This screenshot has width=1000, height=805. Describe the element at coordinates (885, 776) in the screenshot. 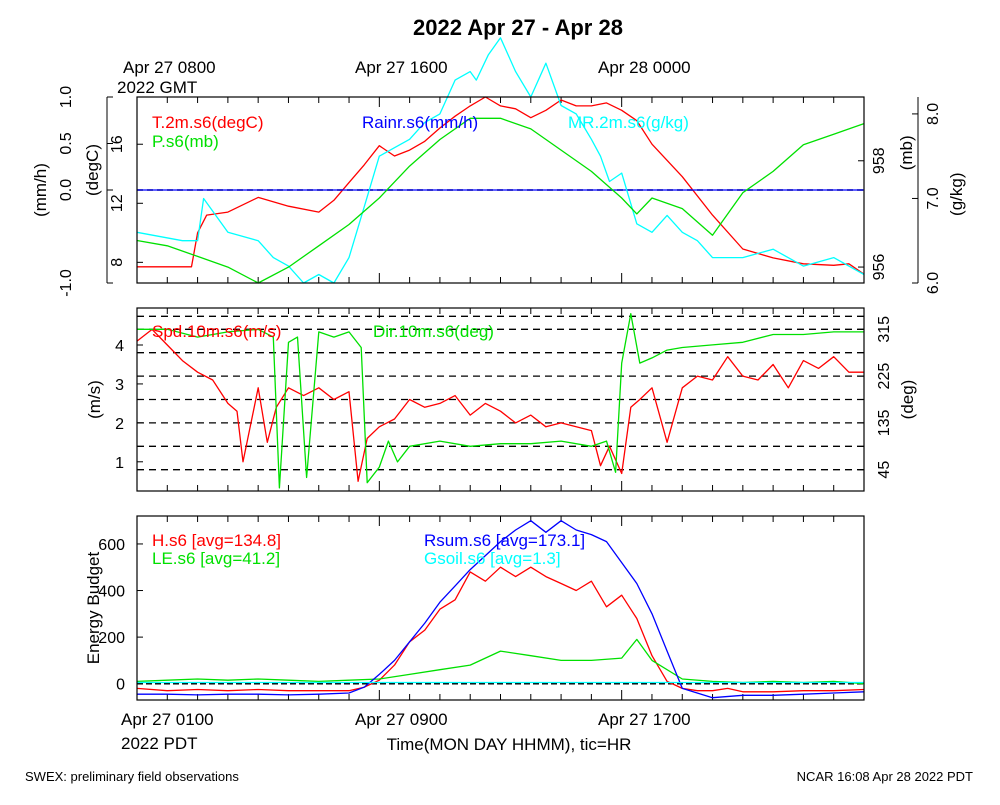

I see `footer-right-note: NCAR 16:08 Apr 28 2022 PDT` at that location.